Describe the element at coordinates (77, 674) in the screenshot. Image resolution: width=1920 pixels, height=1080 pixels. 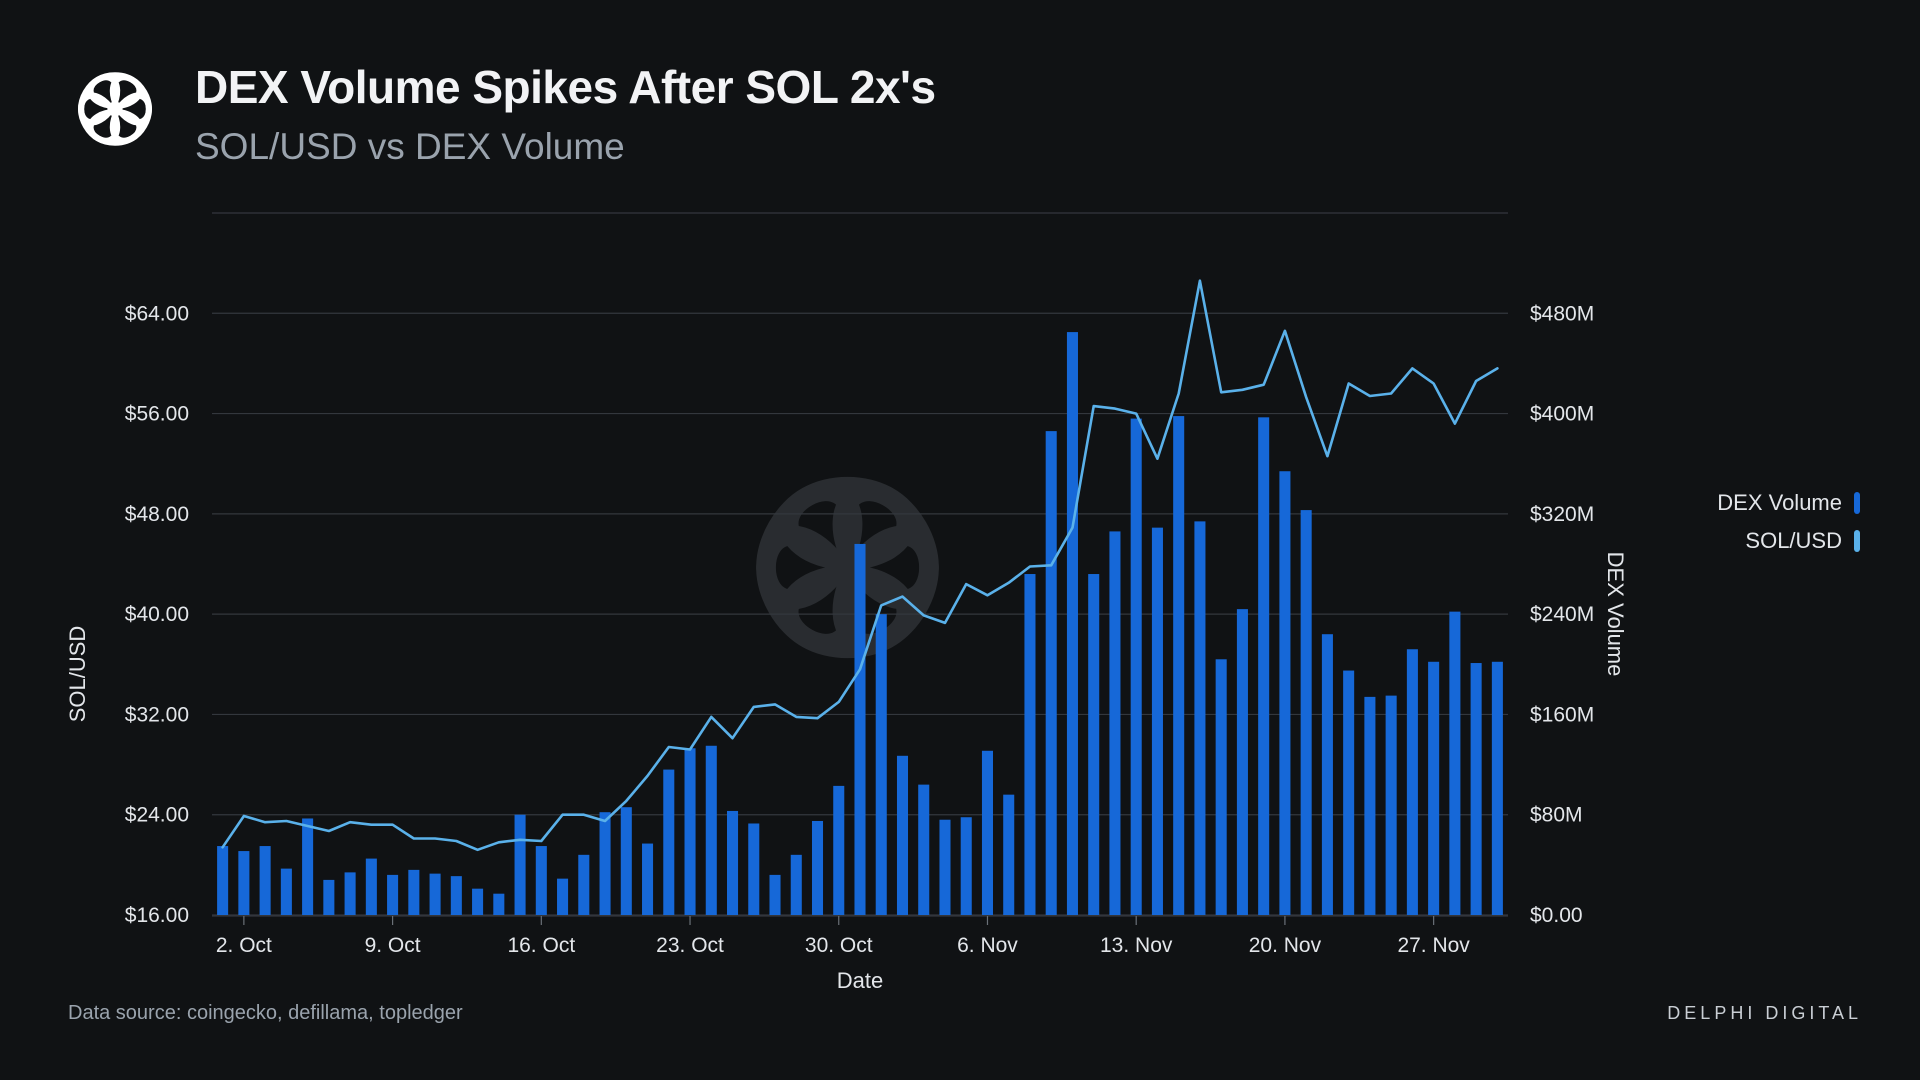
I see `y-left-axis-title: SOL/USD` at that location.